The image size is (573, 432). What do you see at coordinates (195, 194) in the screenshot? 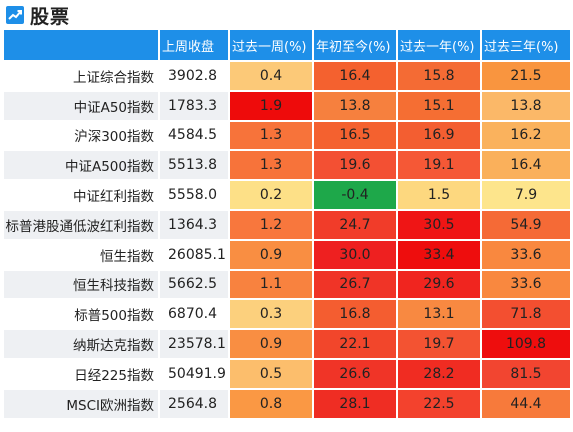
I see `last-close-cell: 5558.0` at bounding box center [195, 194].